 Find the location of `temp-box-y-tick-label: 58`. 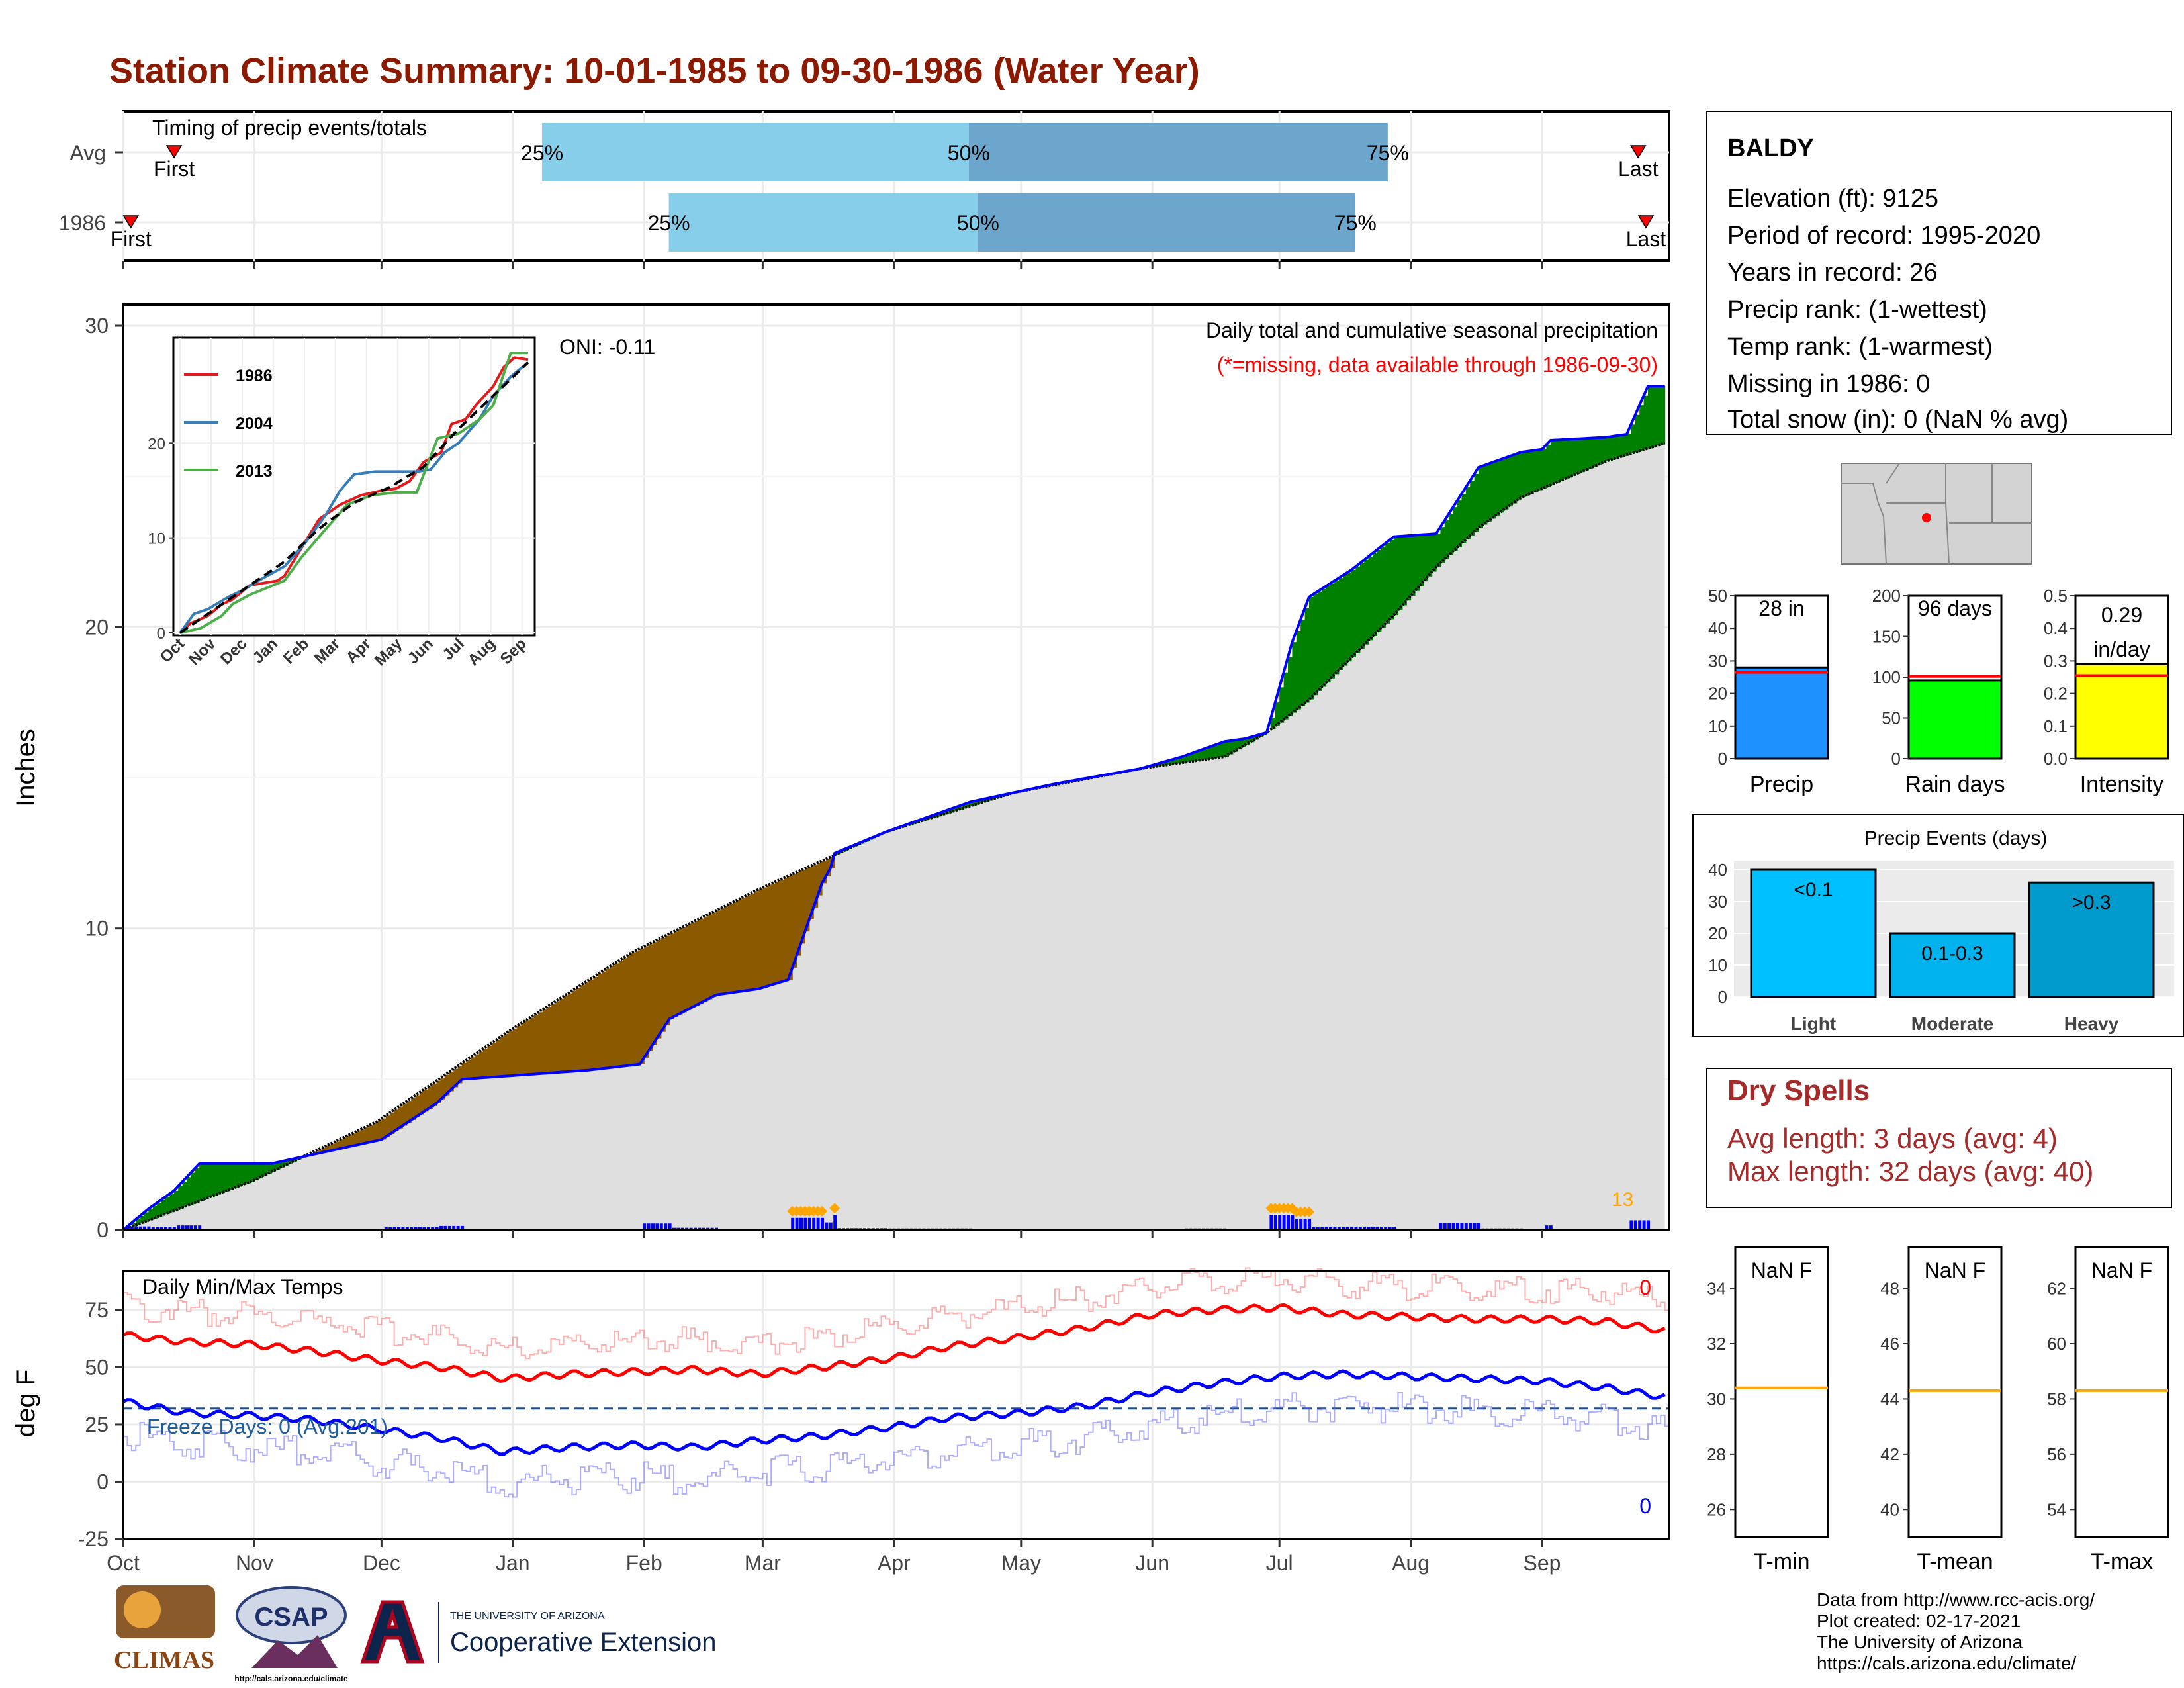

temp-box-y-tick-label: 58 is located at coordinates (2056, 1399).